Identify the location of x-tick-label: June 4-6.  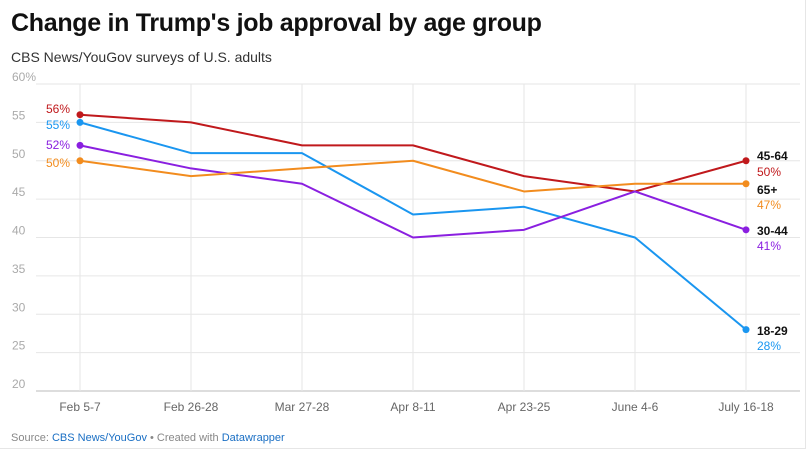
(635, 407).